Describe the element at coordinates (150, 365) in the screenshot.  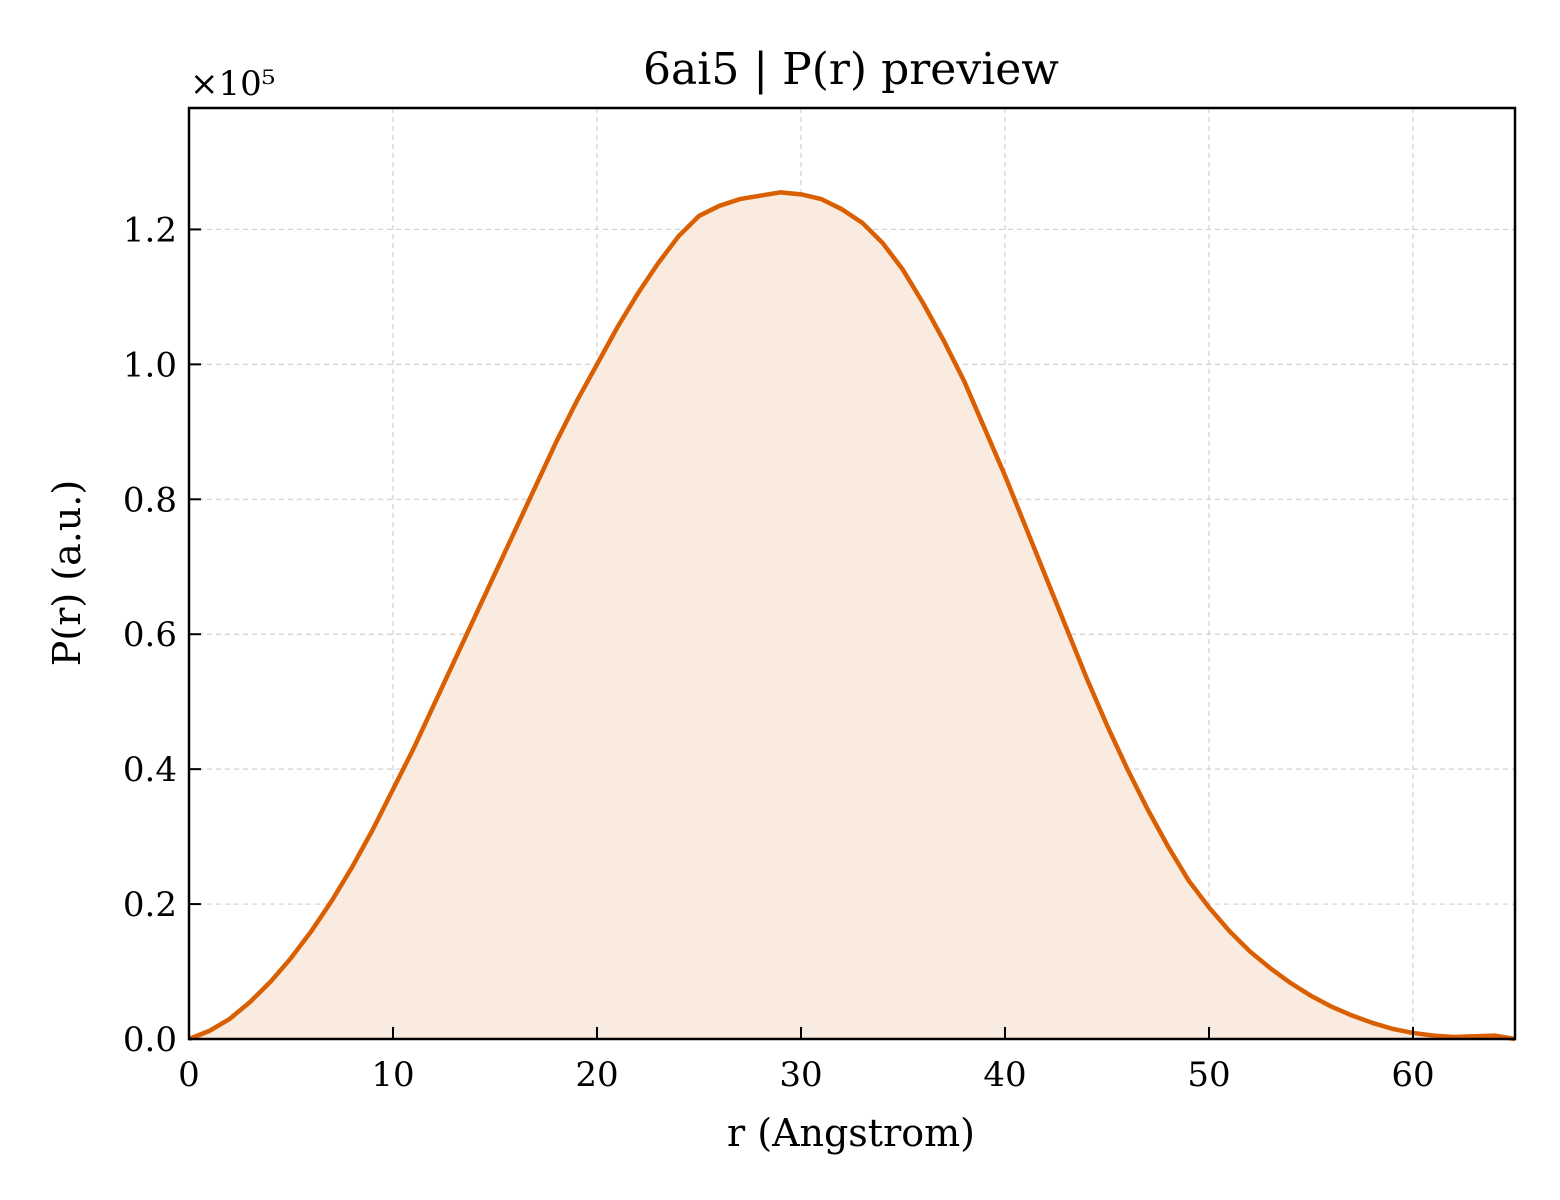
I see `y-tick-label: 1.0` at that location.